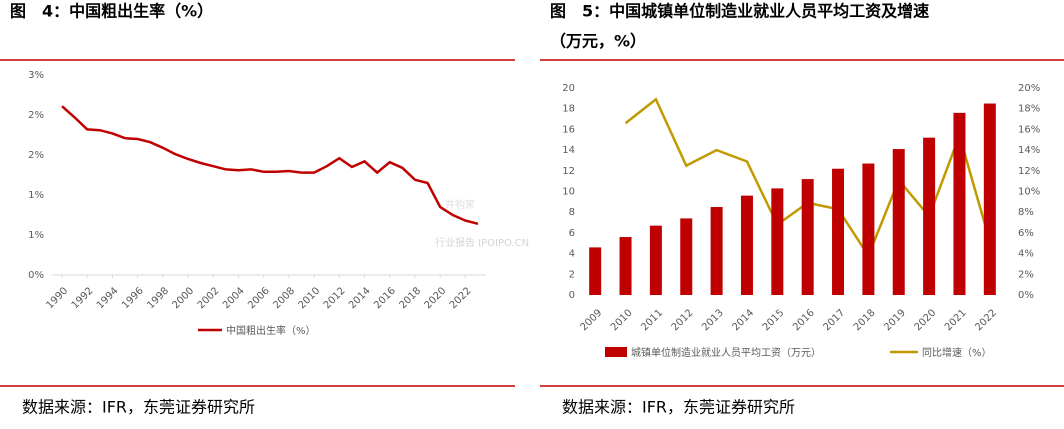 The image size is (1064, 429). Describe the element at coordinates (1029, 192) in the screenshot. I see `y2-tick-label: 10%` at that location.